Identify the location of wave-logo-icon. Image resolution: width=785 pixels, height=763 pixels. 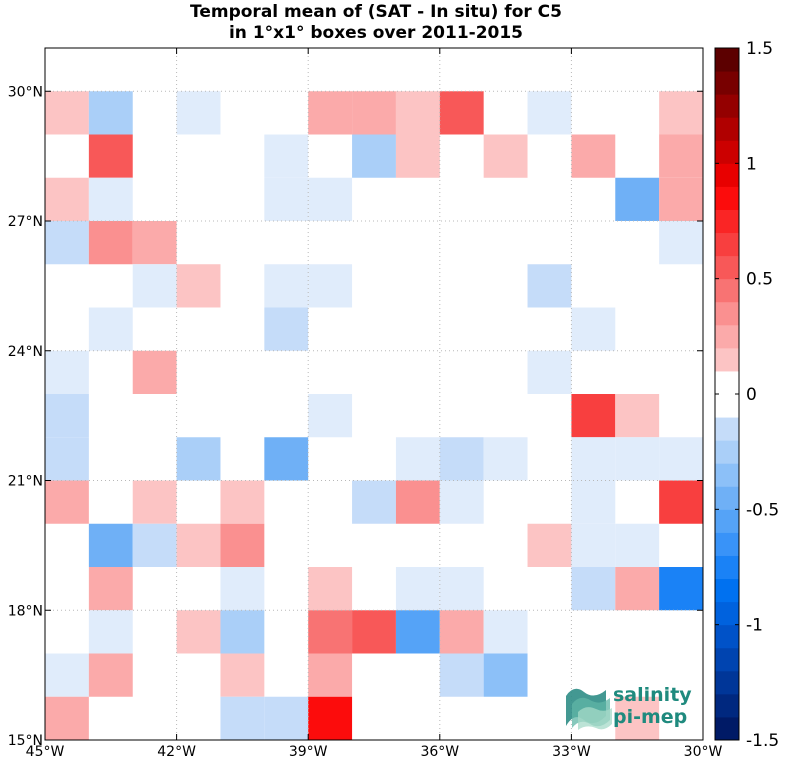
(589, 709).